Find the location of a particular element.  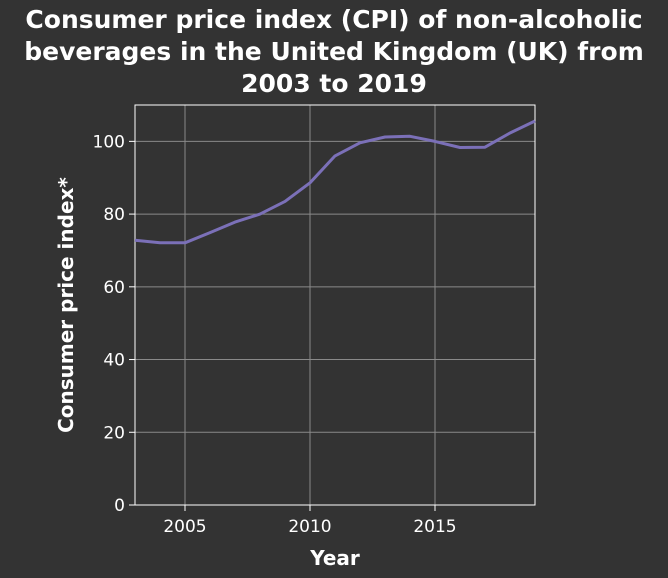

series-layer is located at coordinates (335, 182).